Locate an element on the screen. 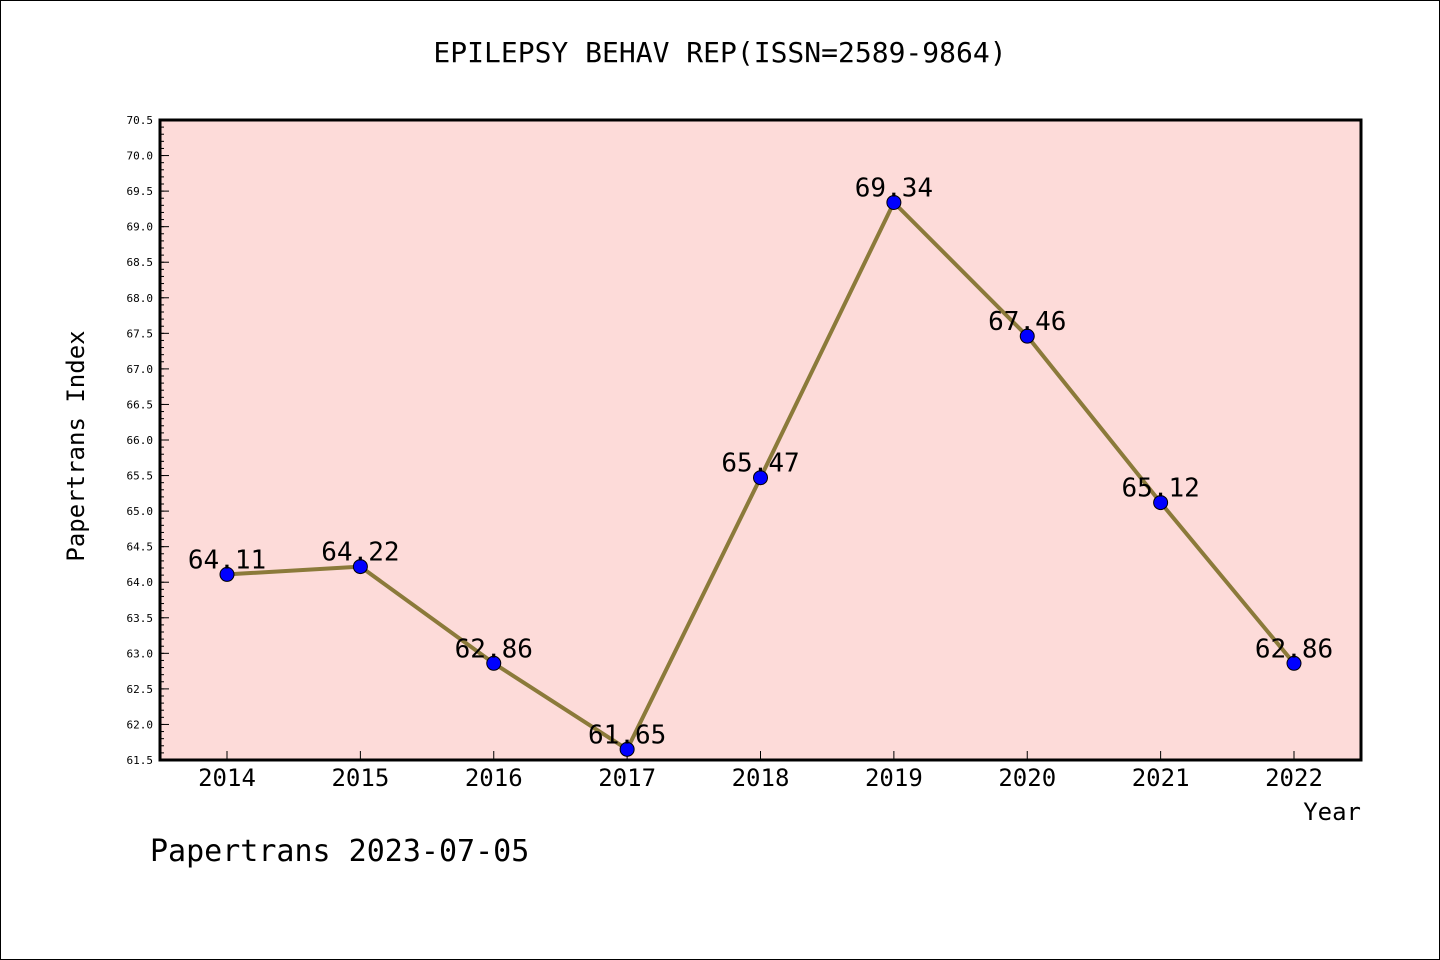  x-axis-label: Year is located at coordinates (1332, 812).